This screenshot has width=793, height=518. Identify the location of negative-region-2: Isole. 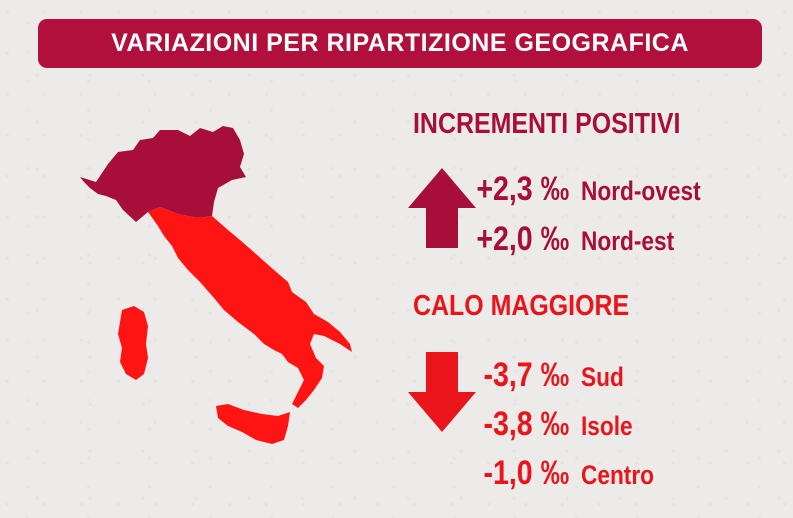
(606, 426).